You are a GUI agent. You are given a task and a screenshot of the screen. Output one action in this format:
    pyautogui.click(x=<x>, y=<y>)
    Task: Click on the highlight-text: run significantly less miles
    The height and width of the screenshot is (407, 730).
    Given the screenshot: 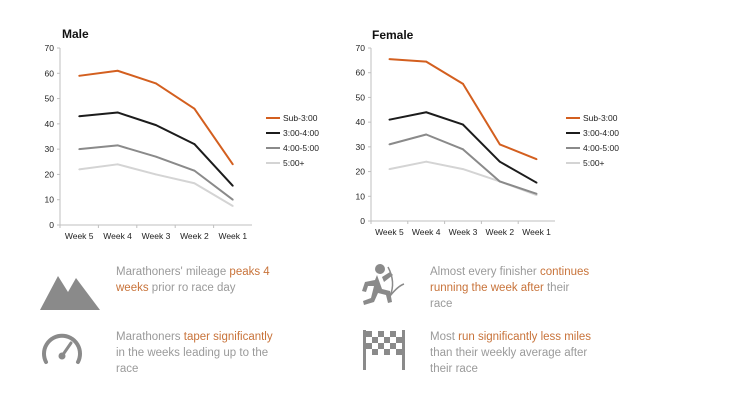 What is the action you would take?
    pyautogui.click(x=525, y=337)
    